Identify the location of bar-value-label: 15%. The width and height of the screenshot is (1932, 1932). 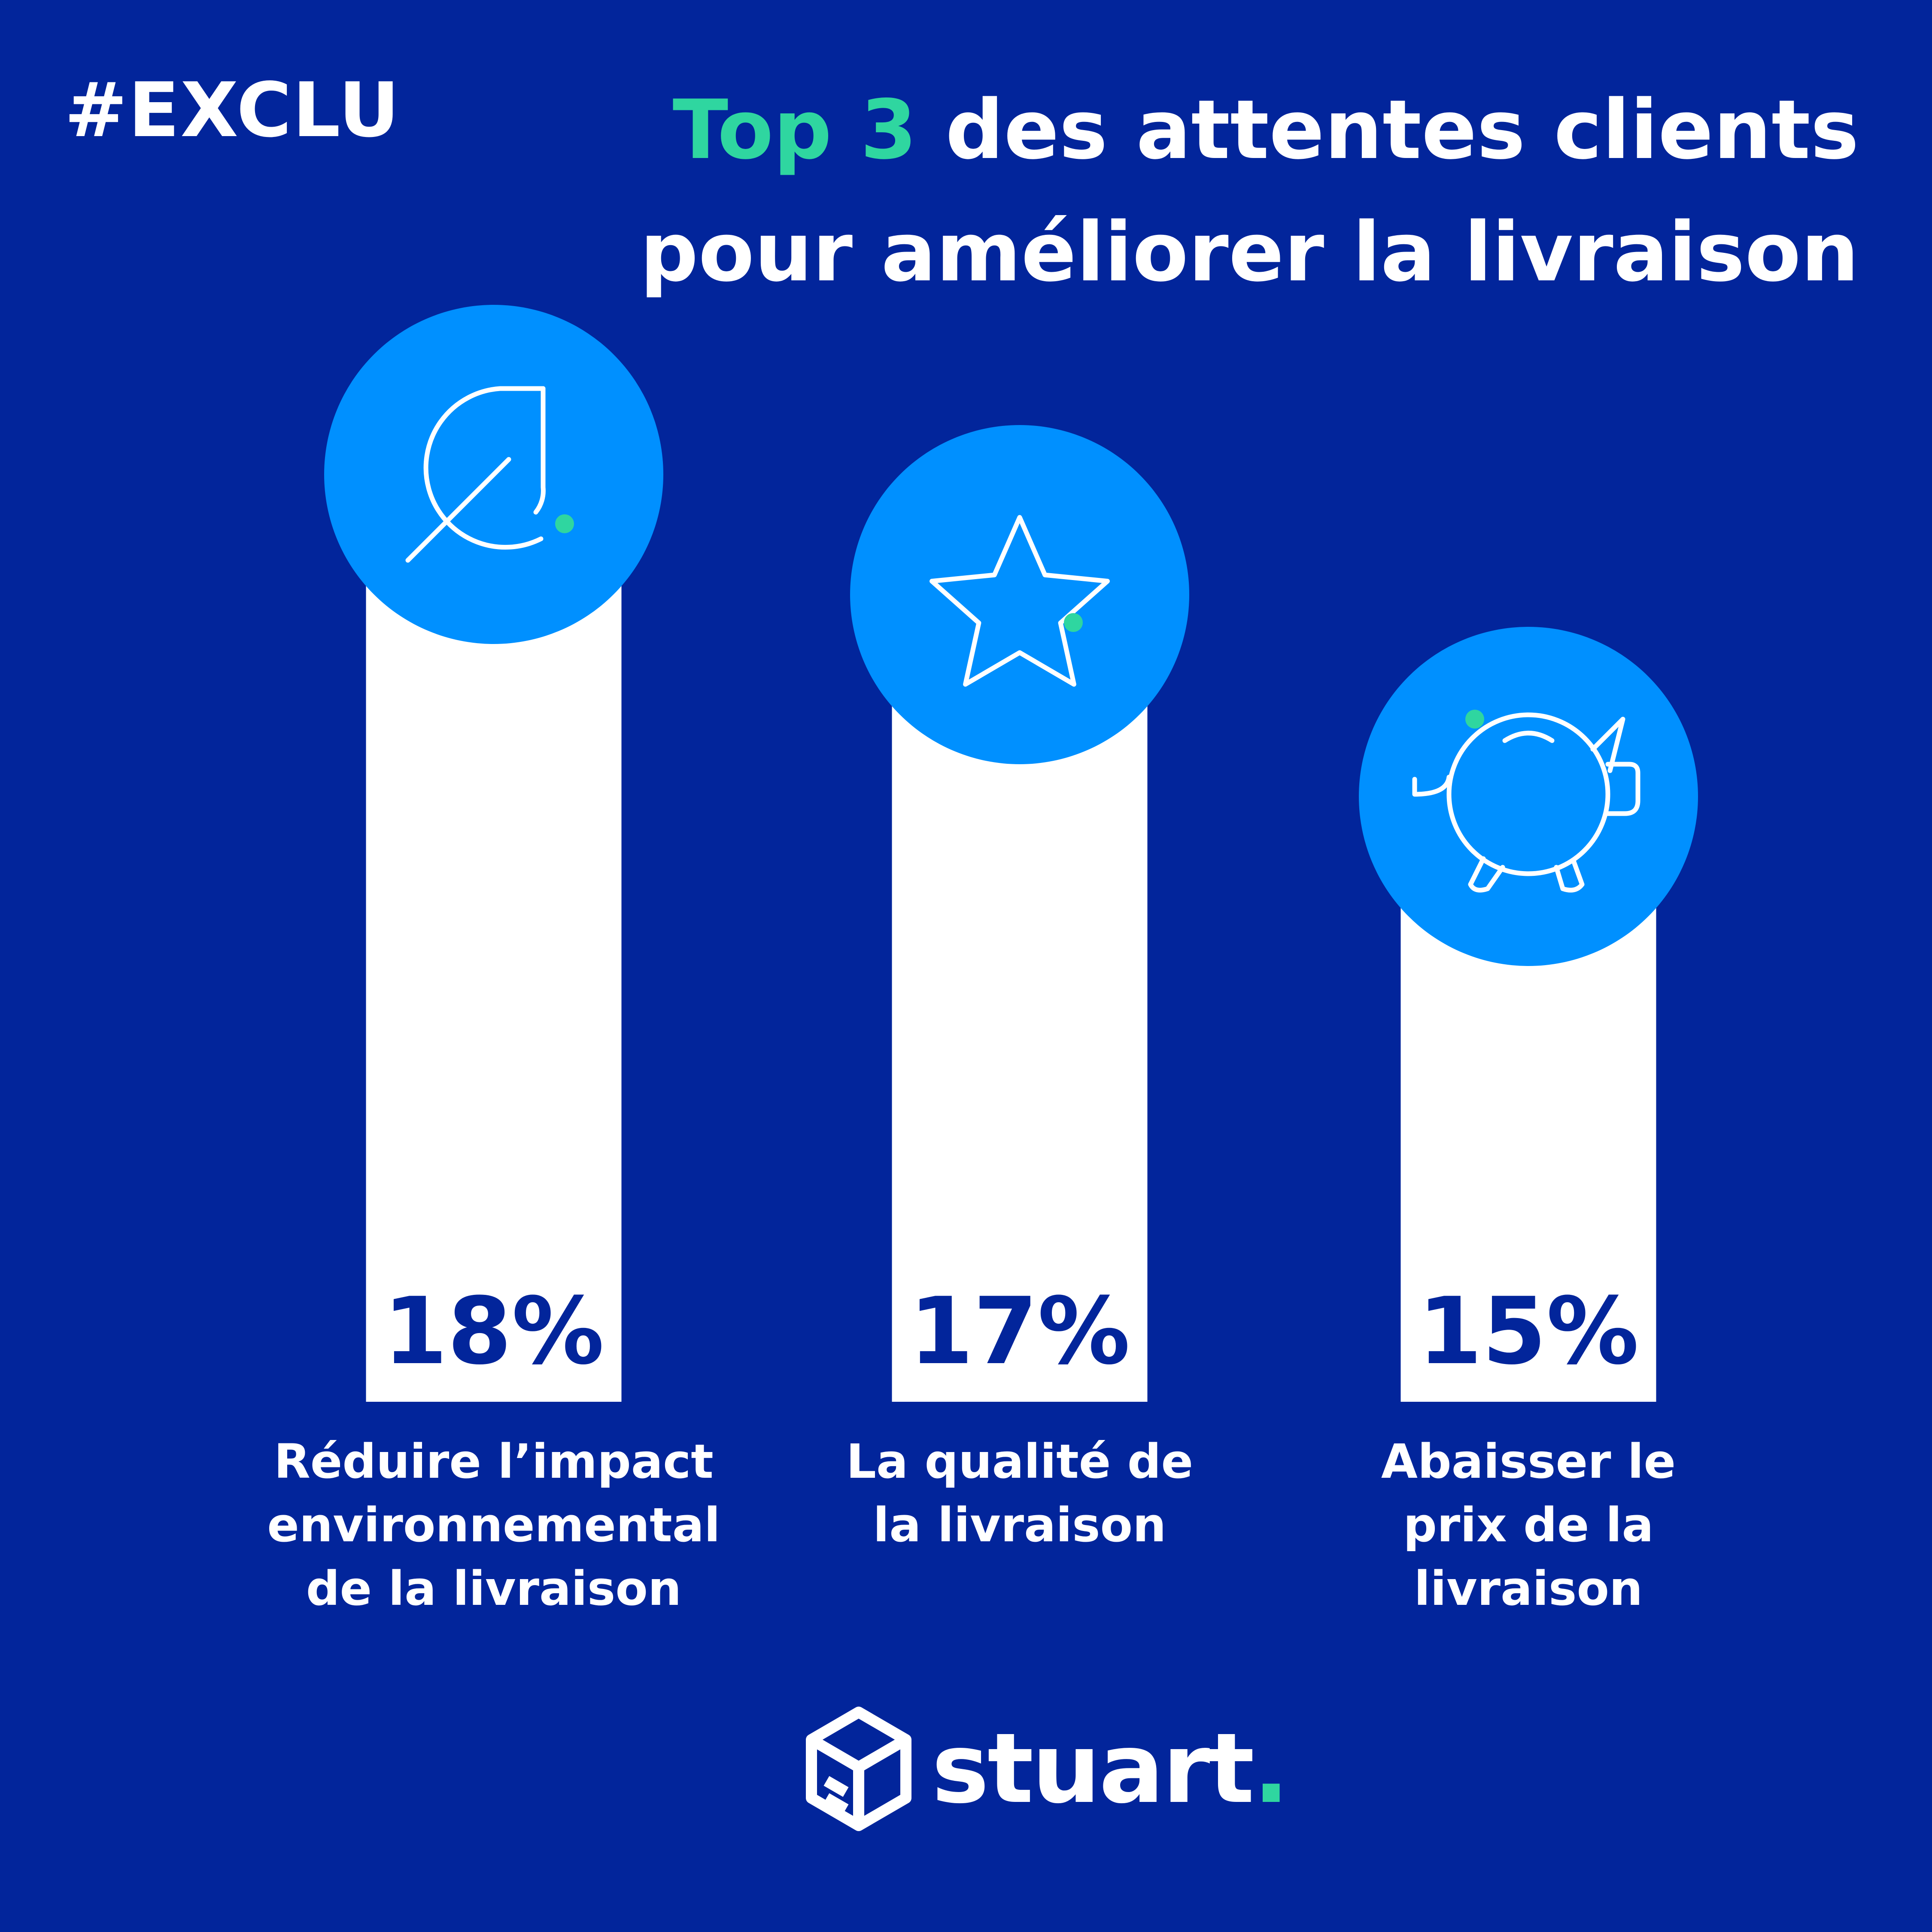
(1528, 1331).